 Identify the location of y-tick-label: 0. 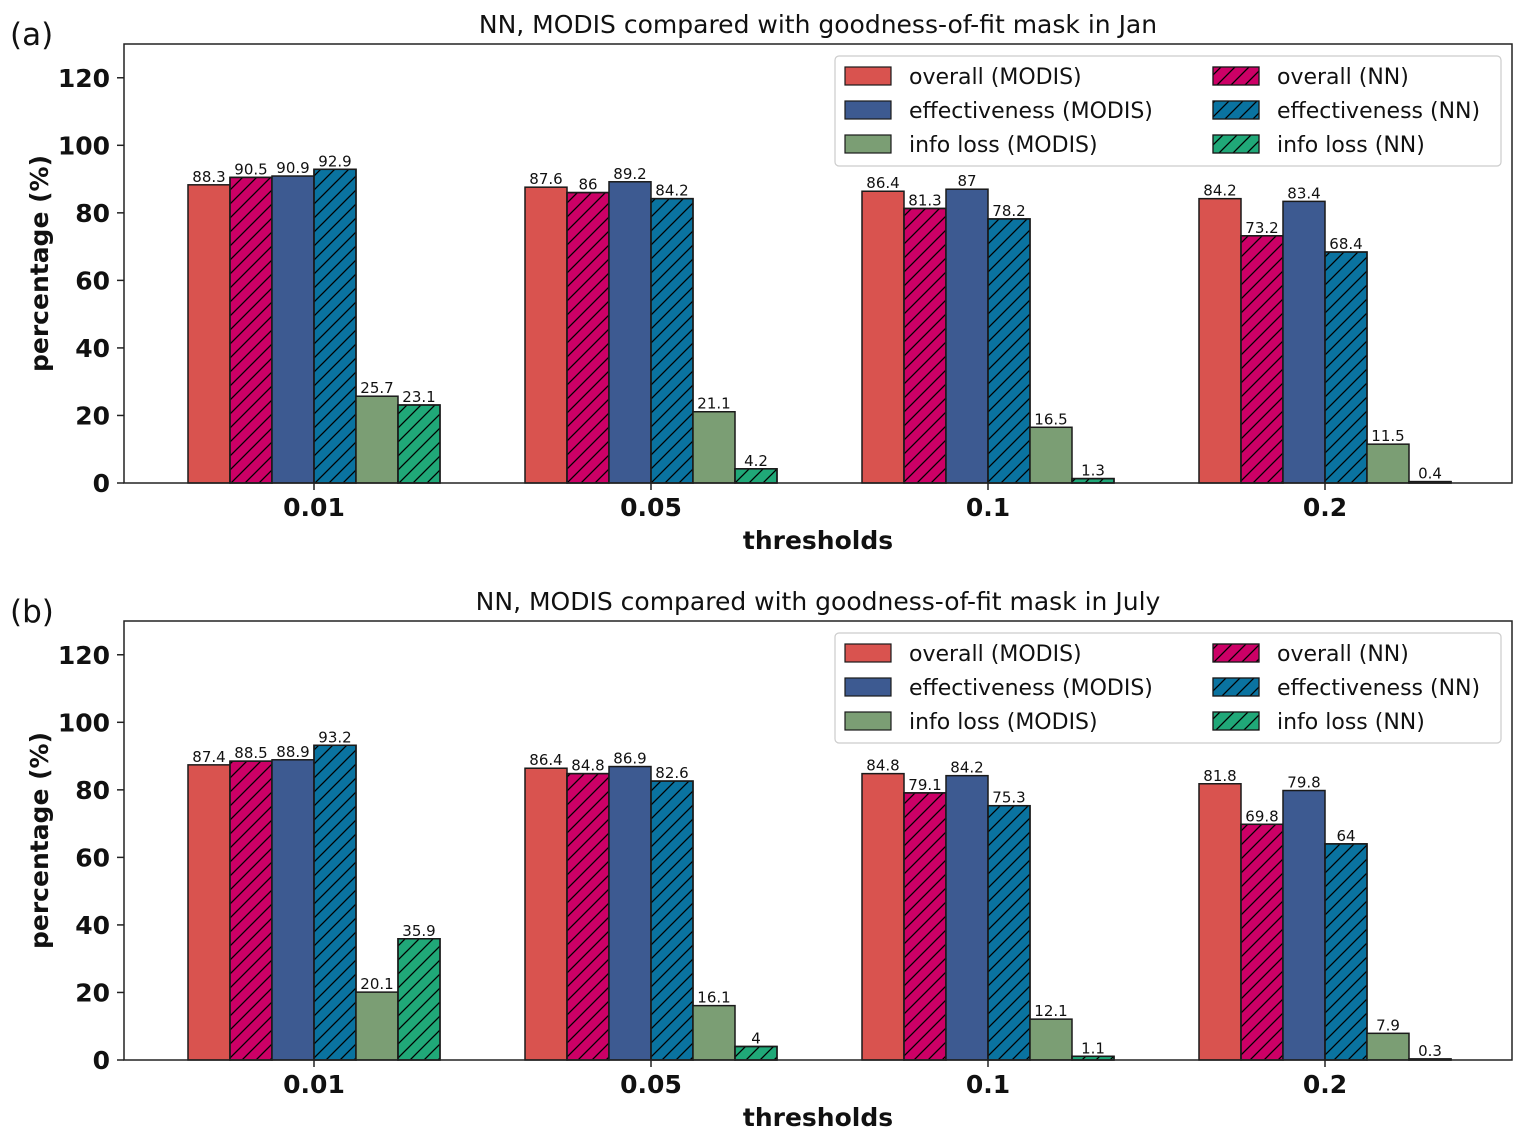
(101, 1060).